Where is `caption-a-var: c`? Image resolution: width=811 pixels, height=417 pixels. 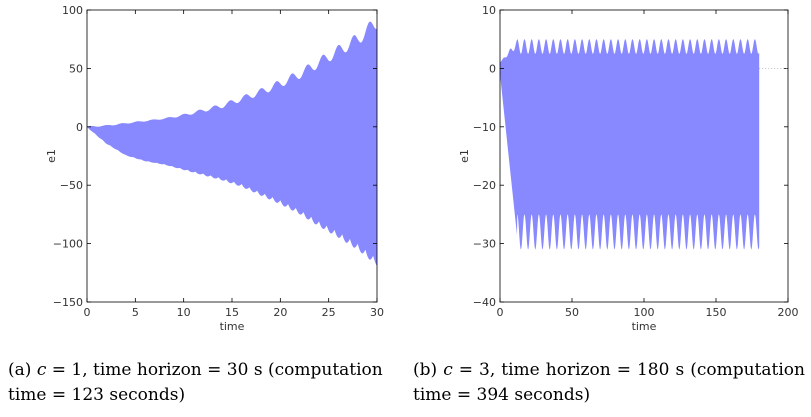
caption-a-var: c is located at coordinates (41, 370).